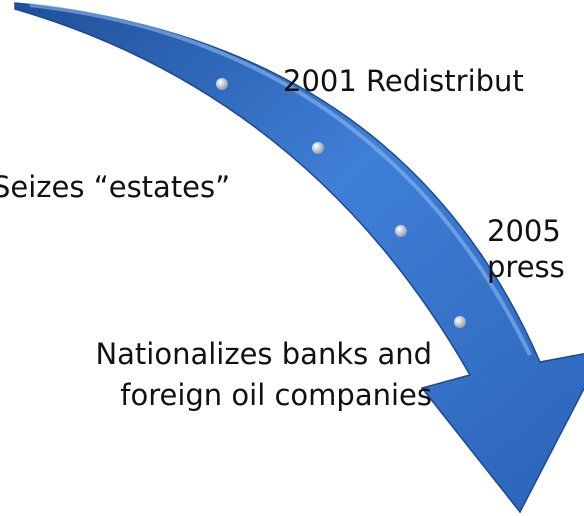 This screenshot has width=584, height=516. I want to click on label: Seizes “estates”, so click(115, 187).